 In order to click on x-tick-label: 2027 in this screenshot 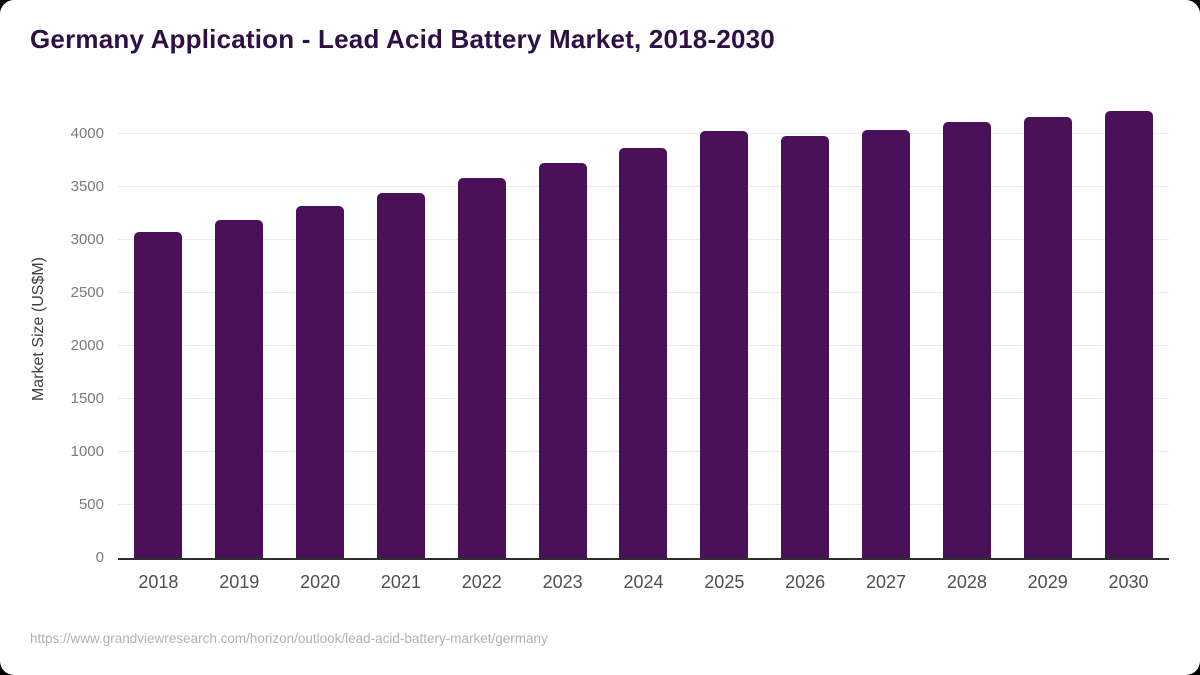, I will do `click(886, 582)`.